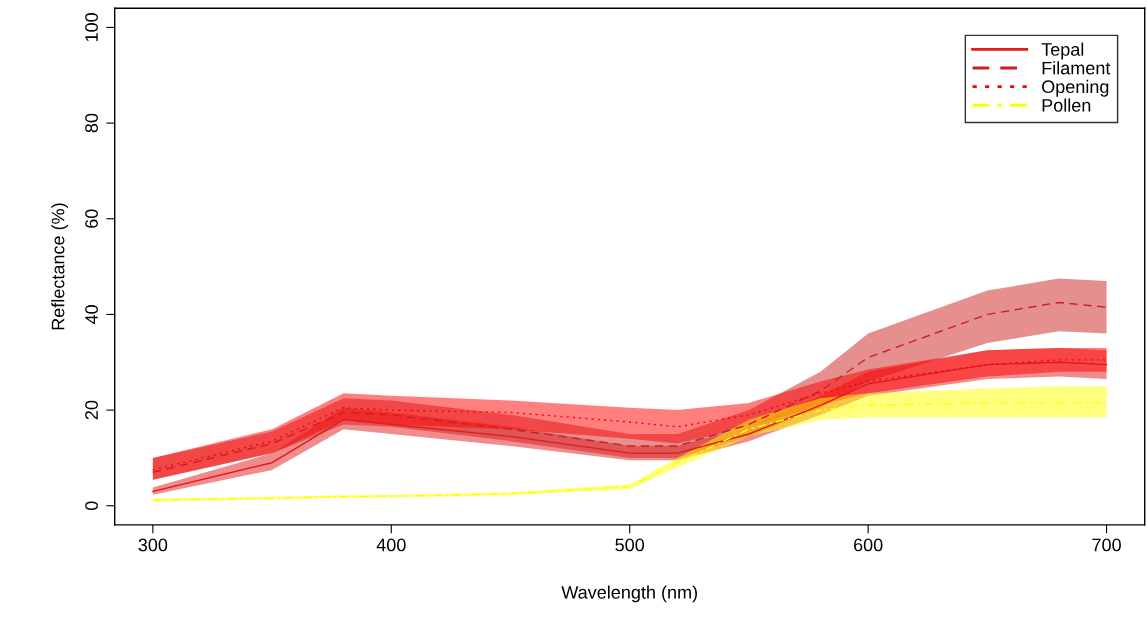  I want to click on legend-label: Opening, so click(1075, 88).